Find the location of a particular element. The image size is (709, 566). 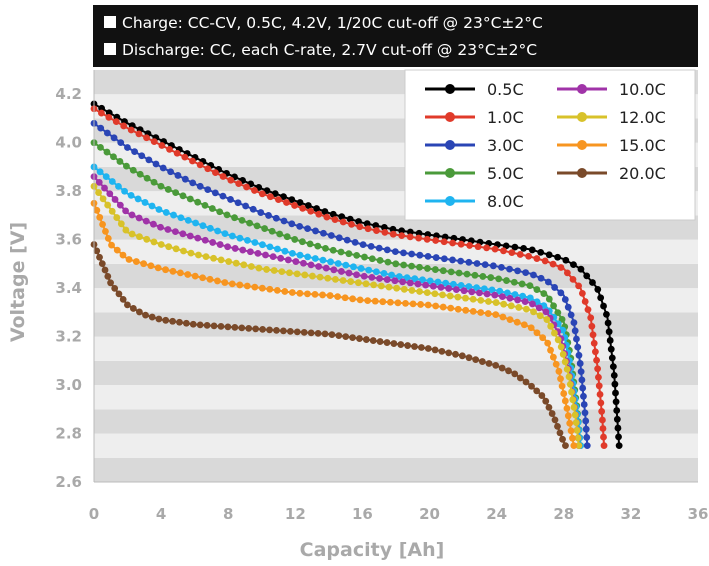

x-tick-label: 36 is located at coordinates (698, 514).